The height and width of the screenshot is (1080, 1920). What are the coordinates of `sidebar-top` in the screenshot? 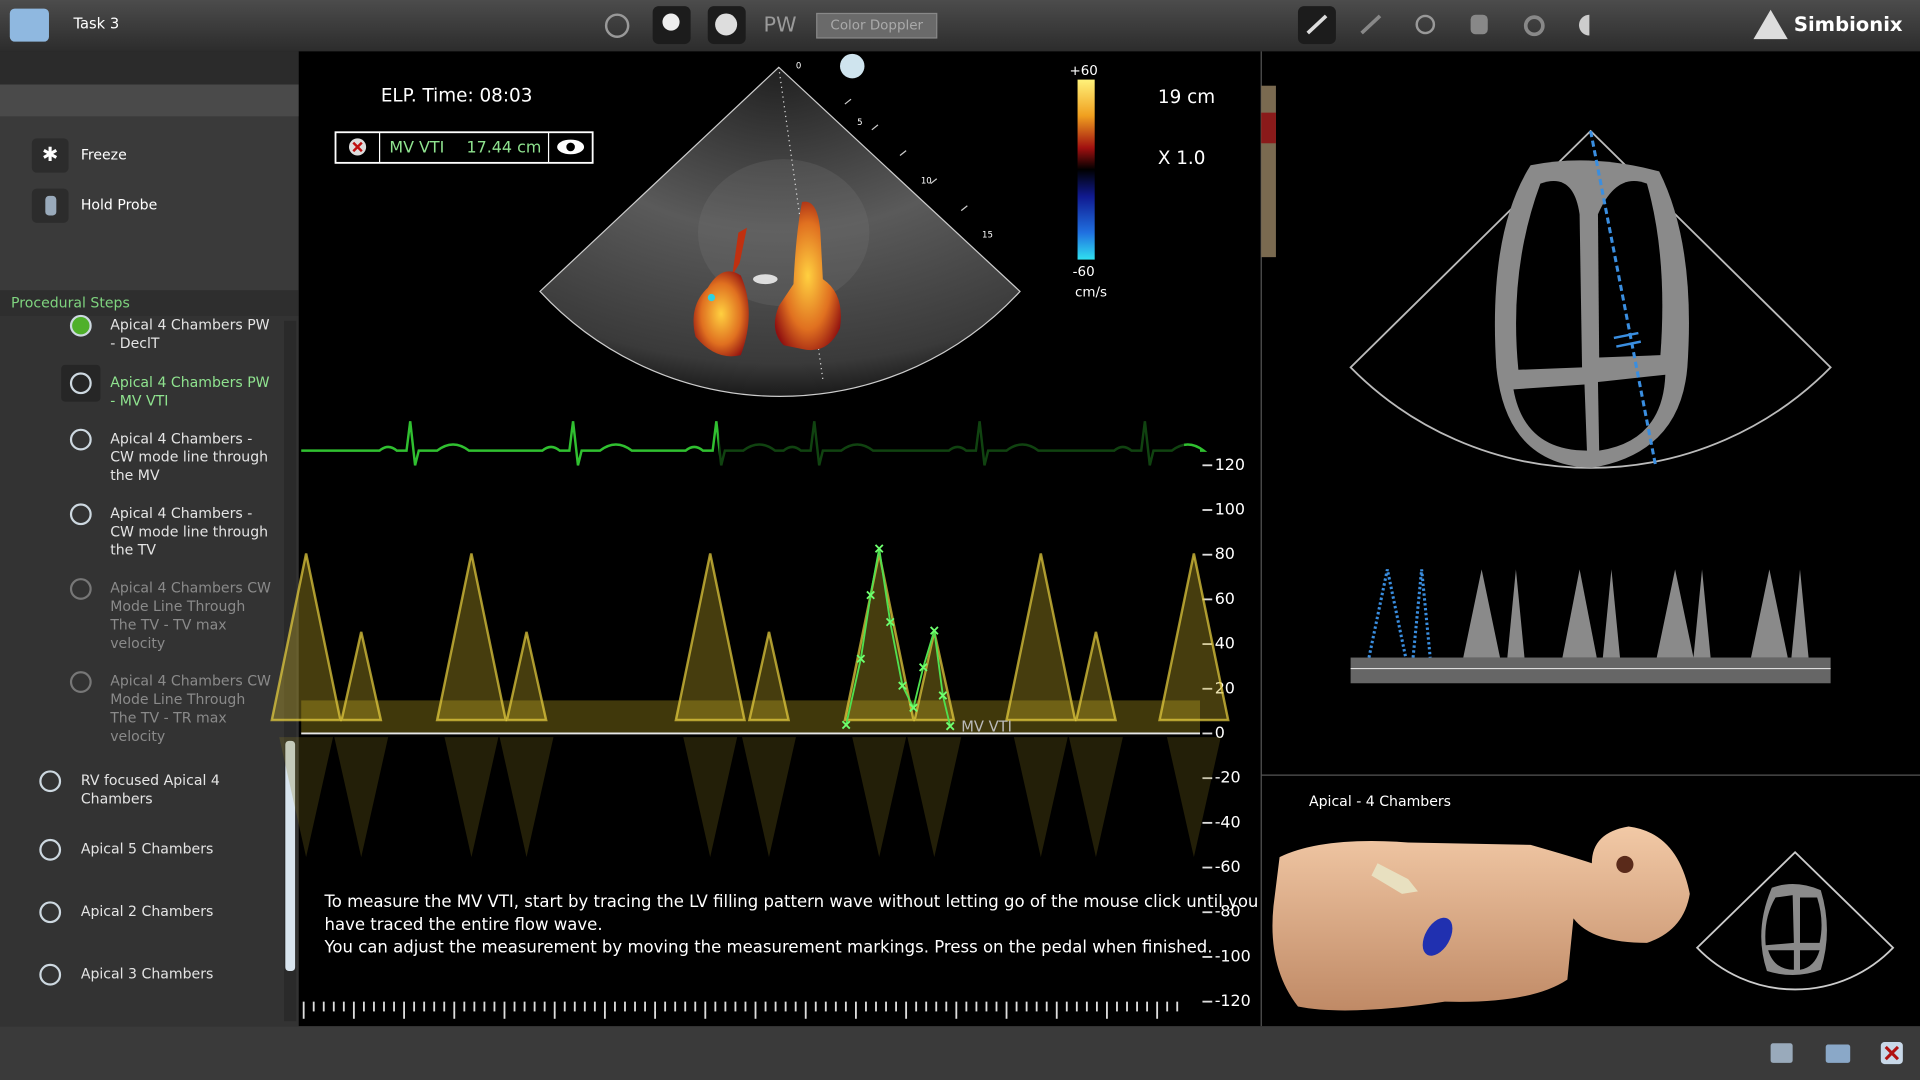 It's located at (149, 68).